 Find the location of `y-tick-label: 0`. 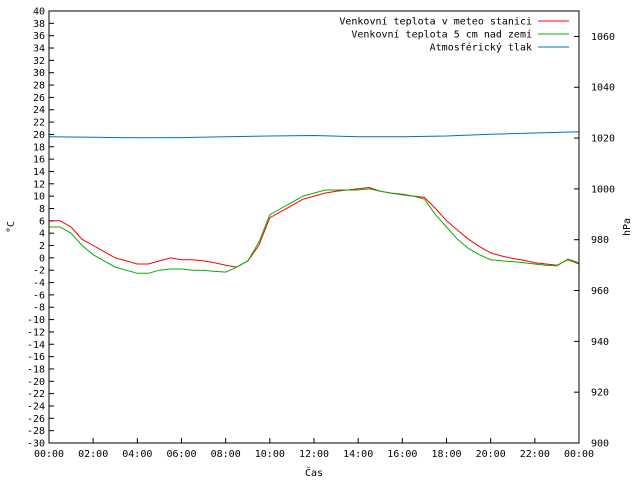

y-tick-label: 0 is located at coordinates (42, 258).